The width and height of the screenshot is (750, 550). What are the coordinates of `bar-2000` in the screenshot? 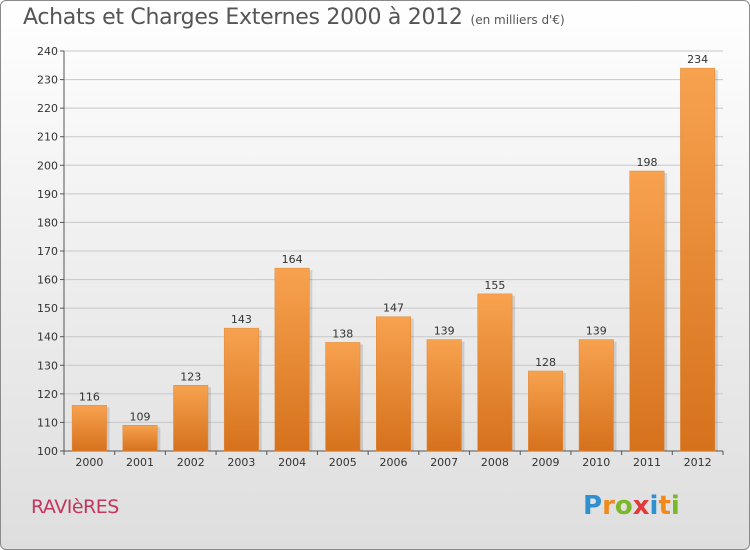 It's located at (89, 428).